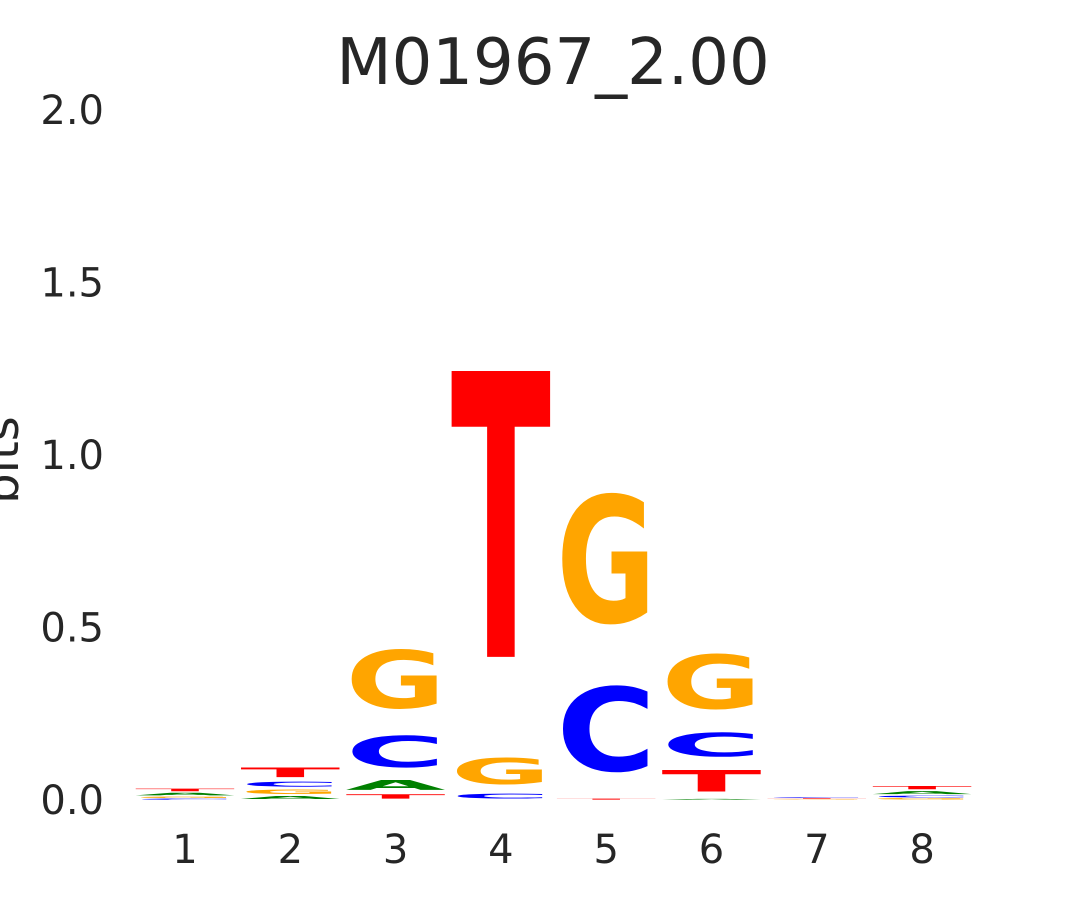 Image resolution: width=1080 pixels, height=900 pixels. What do you see at coordinates (552, 63) in the screenshot?
I see `chart-title: M01967_2.00` at bounding box center [552, 63].